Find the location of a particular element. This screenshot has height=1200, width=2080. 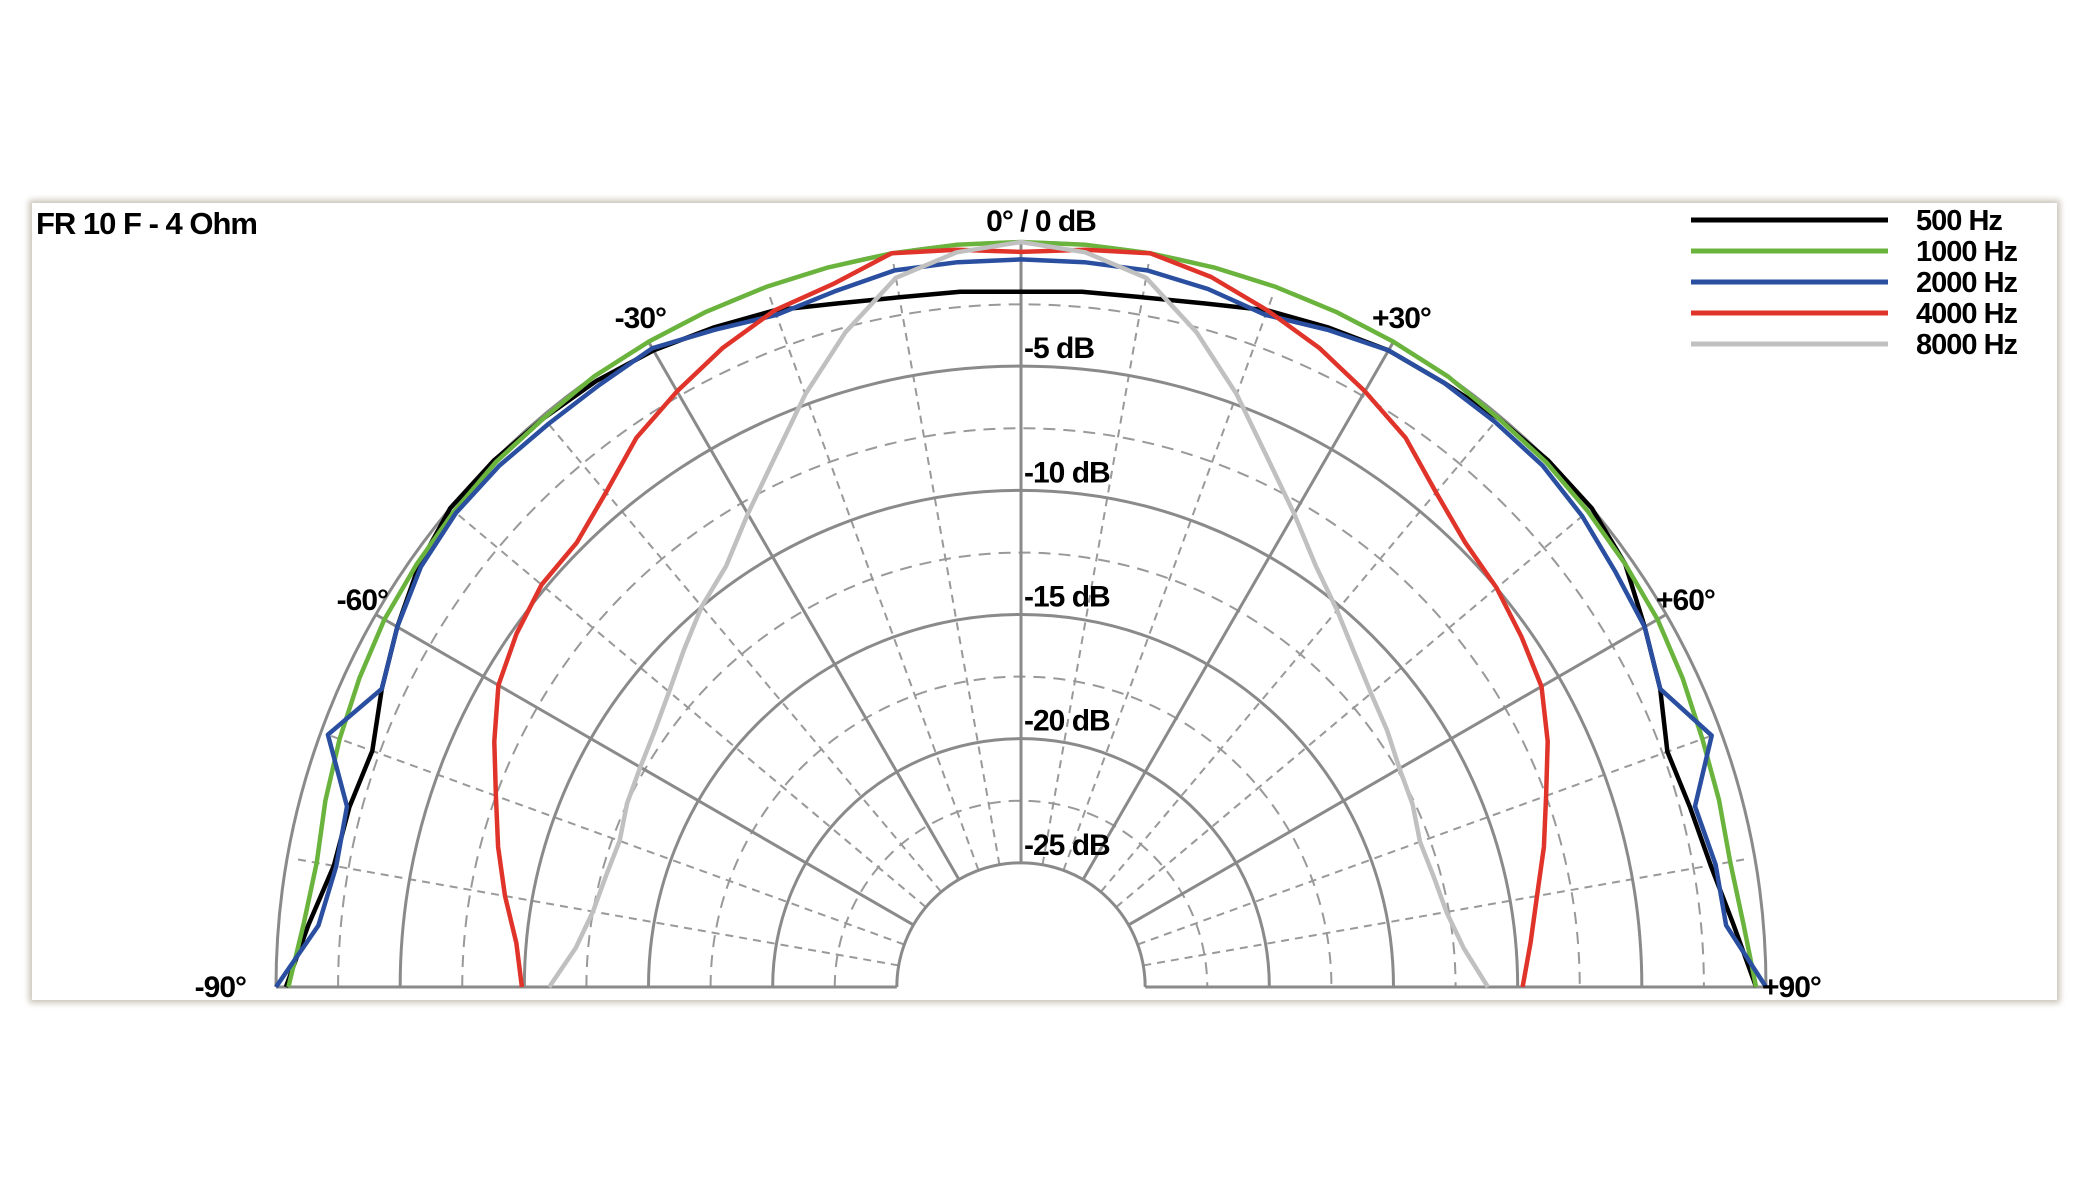

angle-tick-label: +90° is located at coordinates (1791, 987).